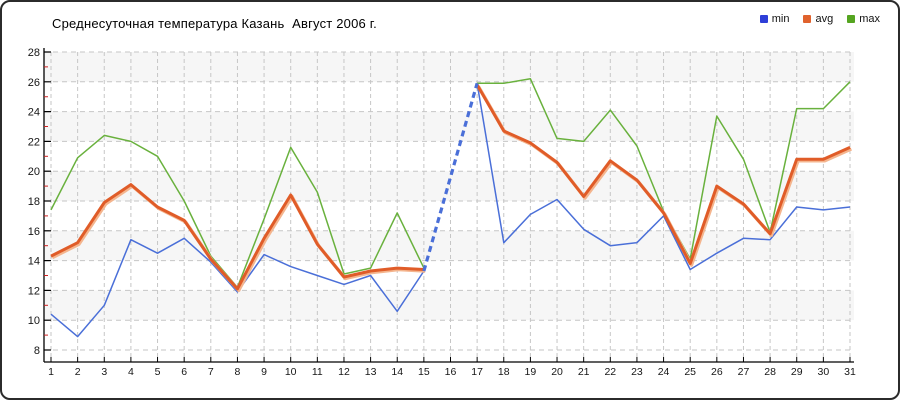 This screenshot has height=400, width=900. I want to click on x-tick-label: 13, so click(371, 372).